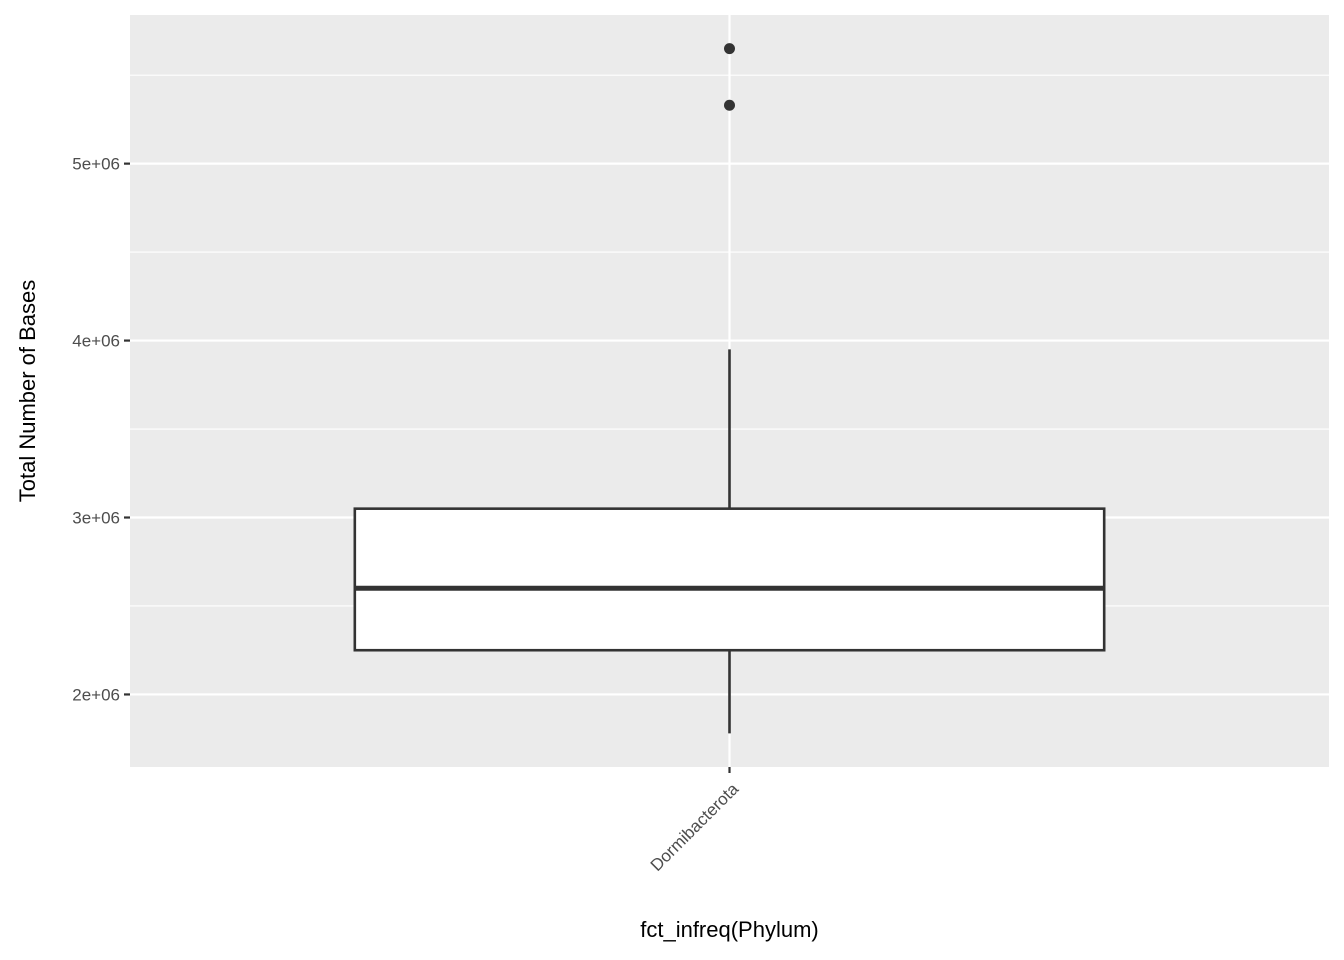  Describe the element at coordinates (96, 164) in the screenshot. I see `y-tick-label-3: 5e+06` at that location.